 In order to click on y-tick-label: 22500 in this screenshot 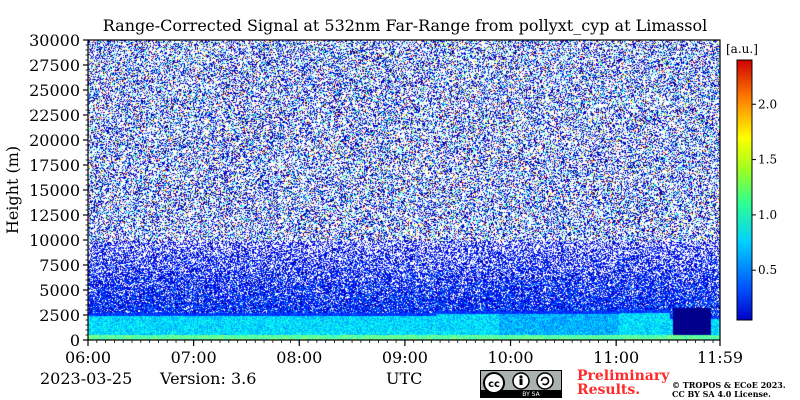, I will do `click(54, 115)`.